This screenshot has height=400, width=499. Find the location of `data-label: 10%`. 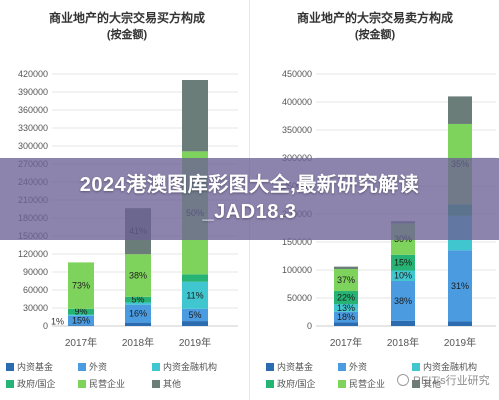

data-label: 10% is located at coordinates (403, 276).